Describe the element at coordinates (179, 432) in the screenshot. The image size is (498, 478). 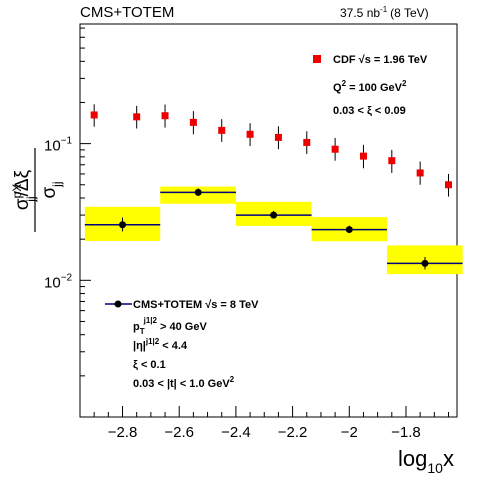
I see `x-tick-label: −2.6` at that location.